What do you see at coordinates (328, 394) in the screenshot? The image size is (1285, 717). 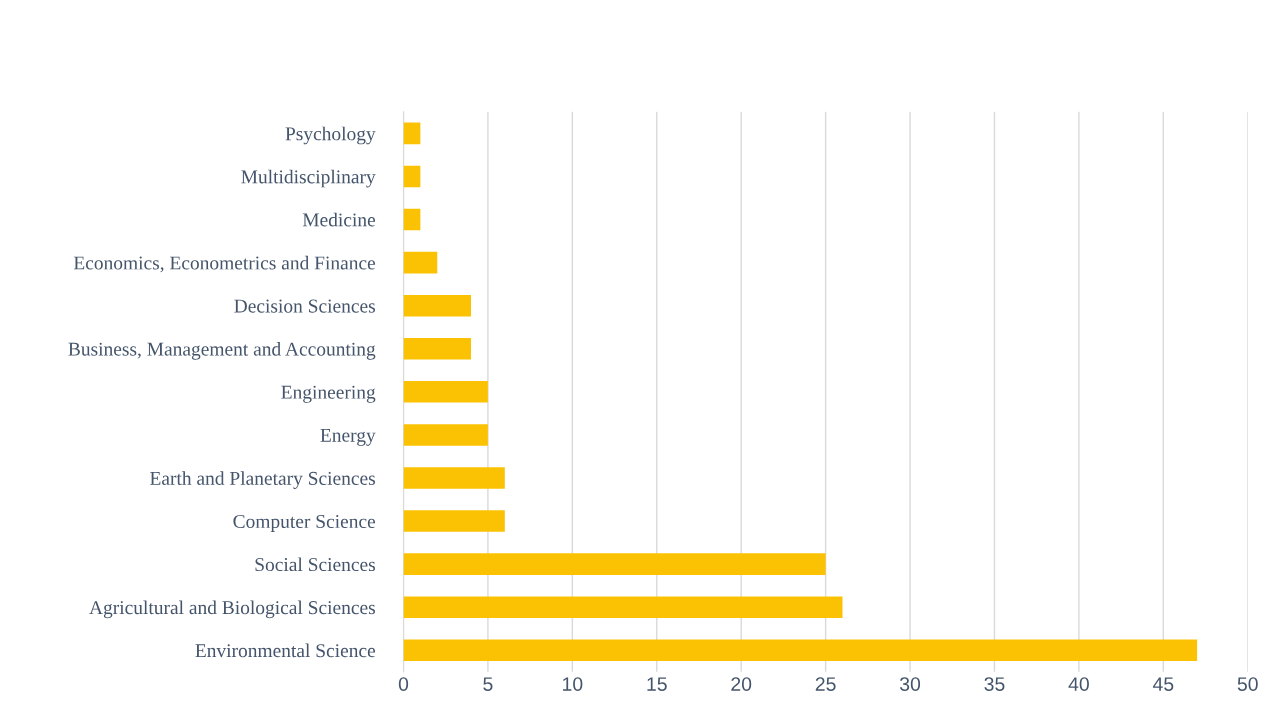 I see `y-tick-label: Engineering` at bounding box center [328, 394].